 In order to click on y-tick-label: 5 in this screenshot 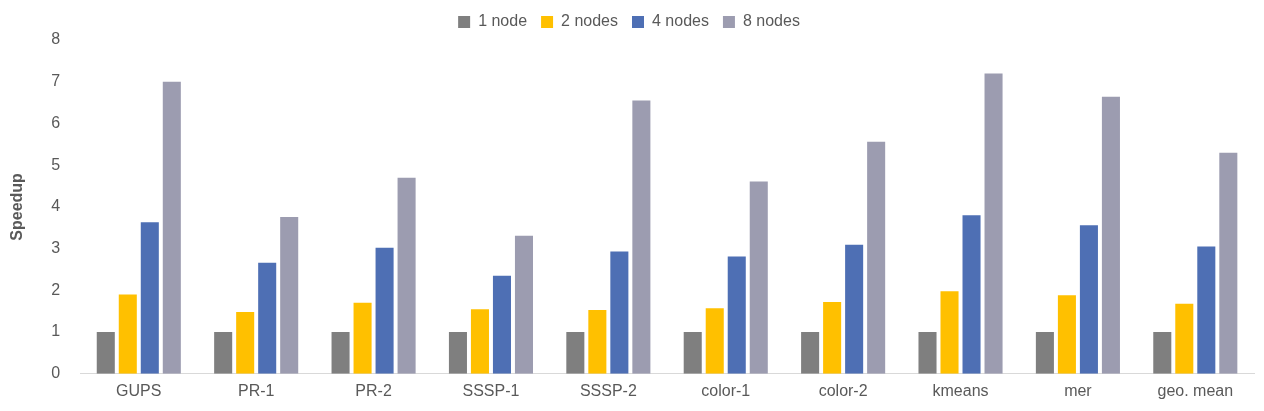, I will do `click(56, 164)`.